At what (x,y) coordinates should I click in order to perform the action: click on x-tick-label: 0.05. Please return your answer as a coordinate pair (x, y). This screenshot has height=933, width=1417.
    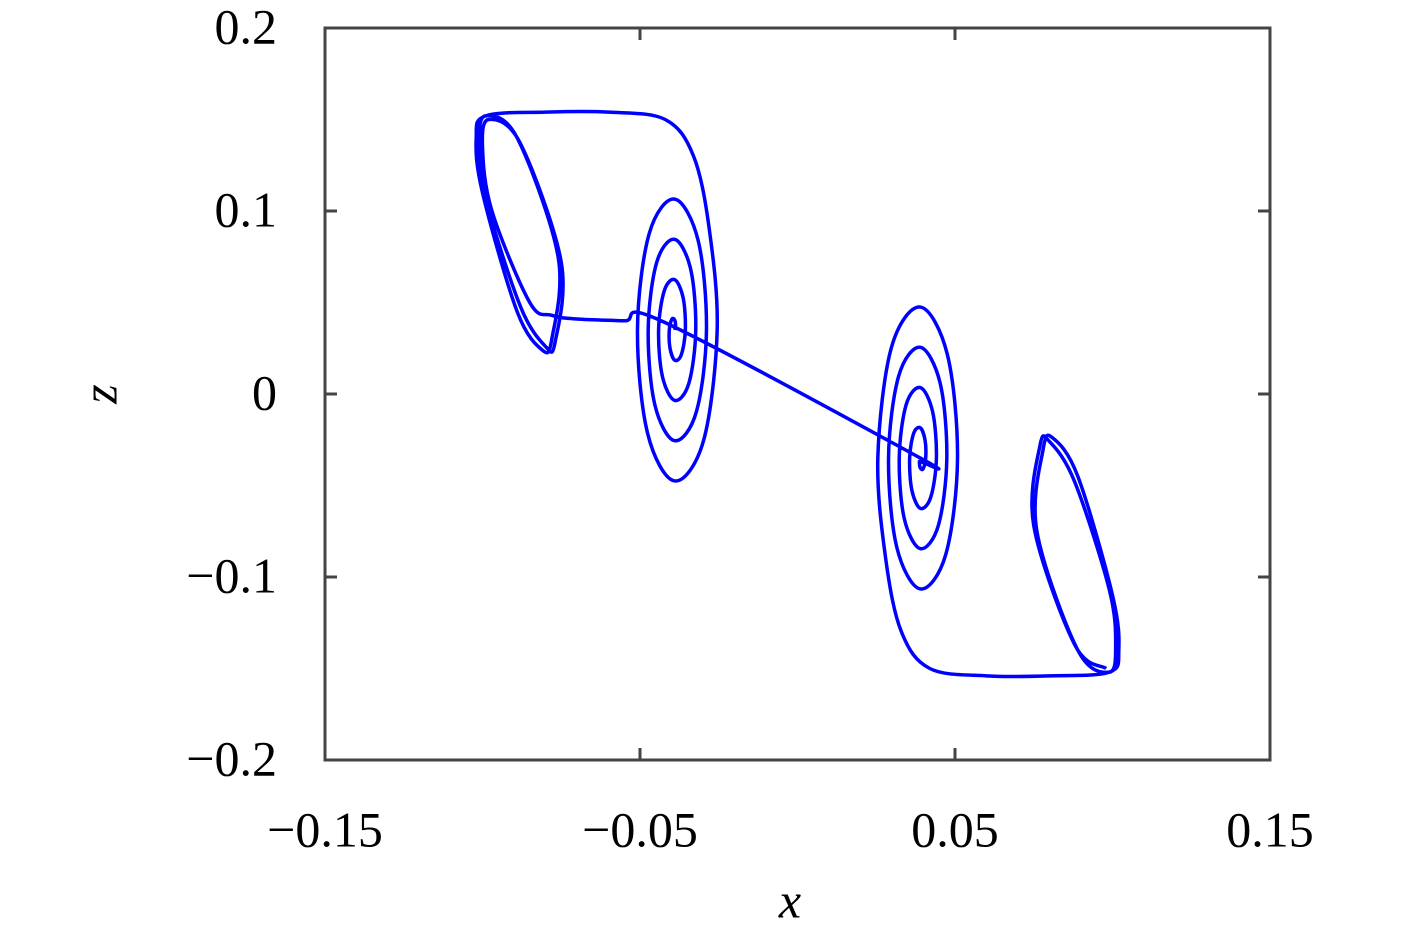
    Looking at the image, I should click on (955, 829).